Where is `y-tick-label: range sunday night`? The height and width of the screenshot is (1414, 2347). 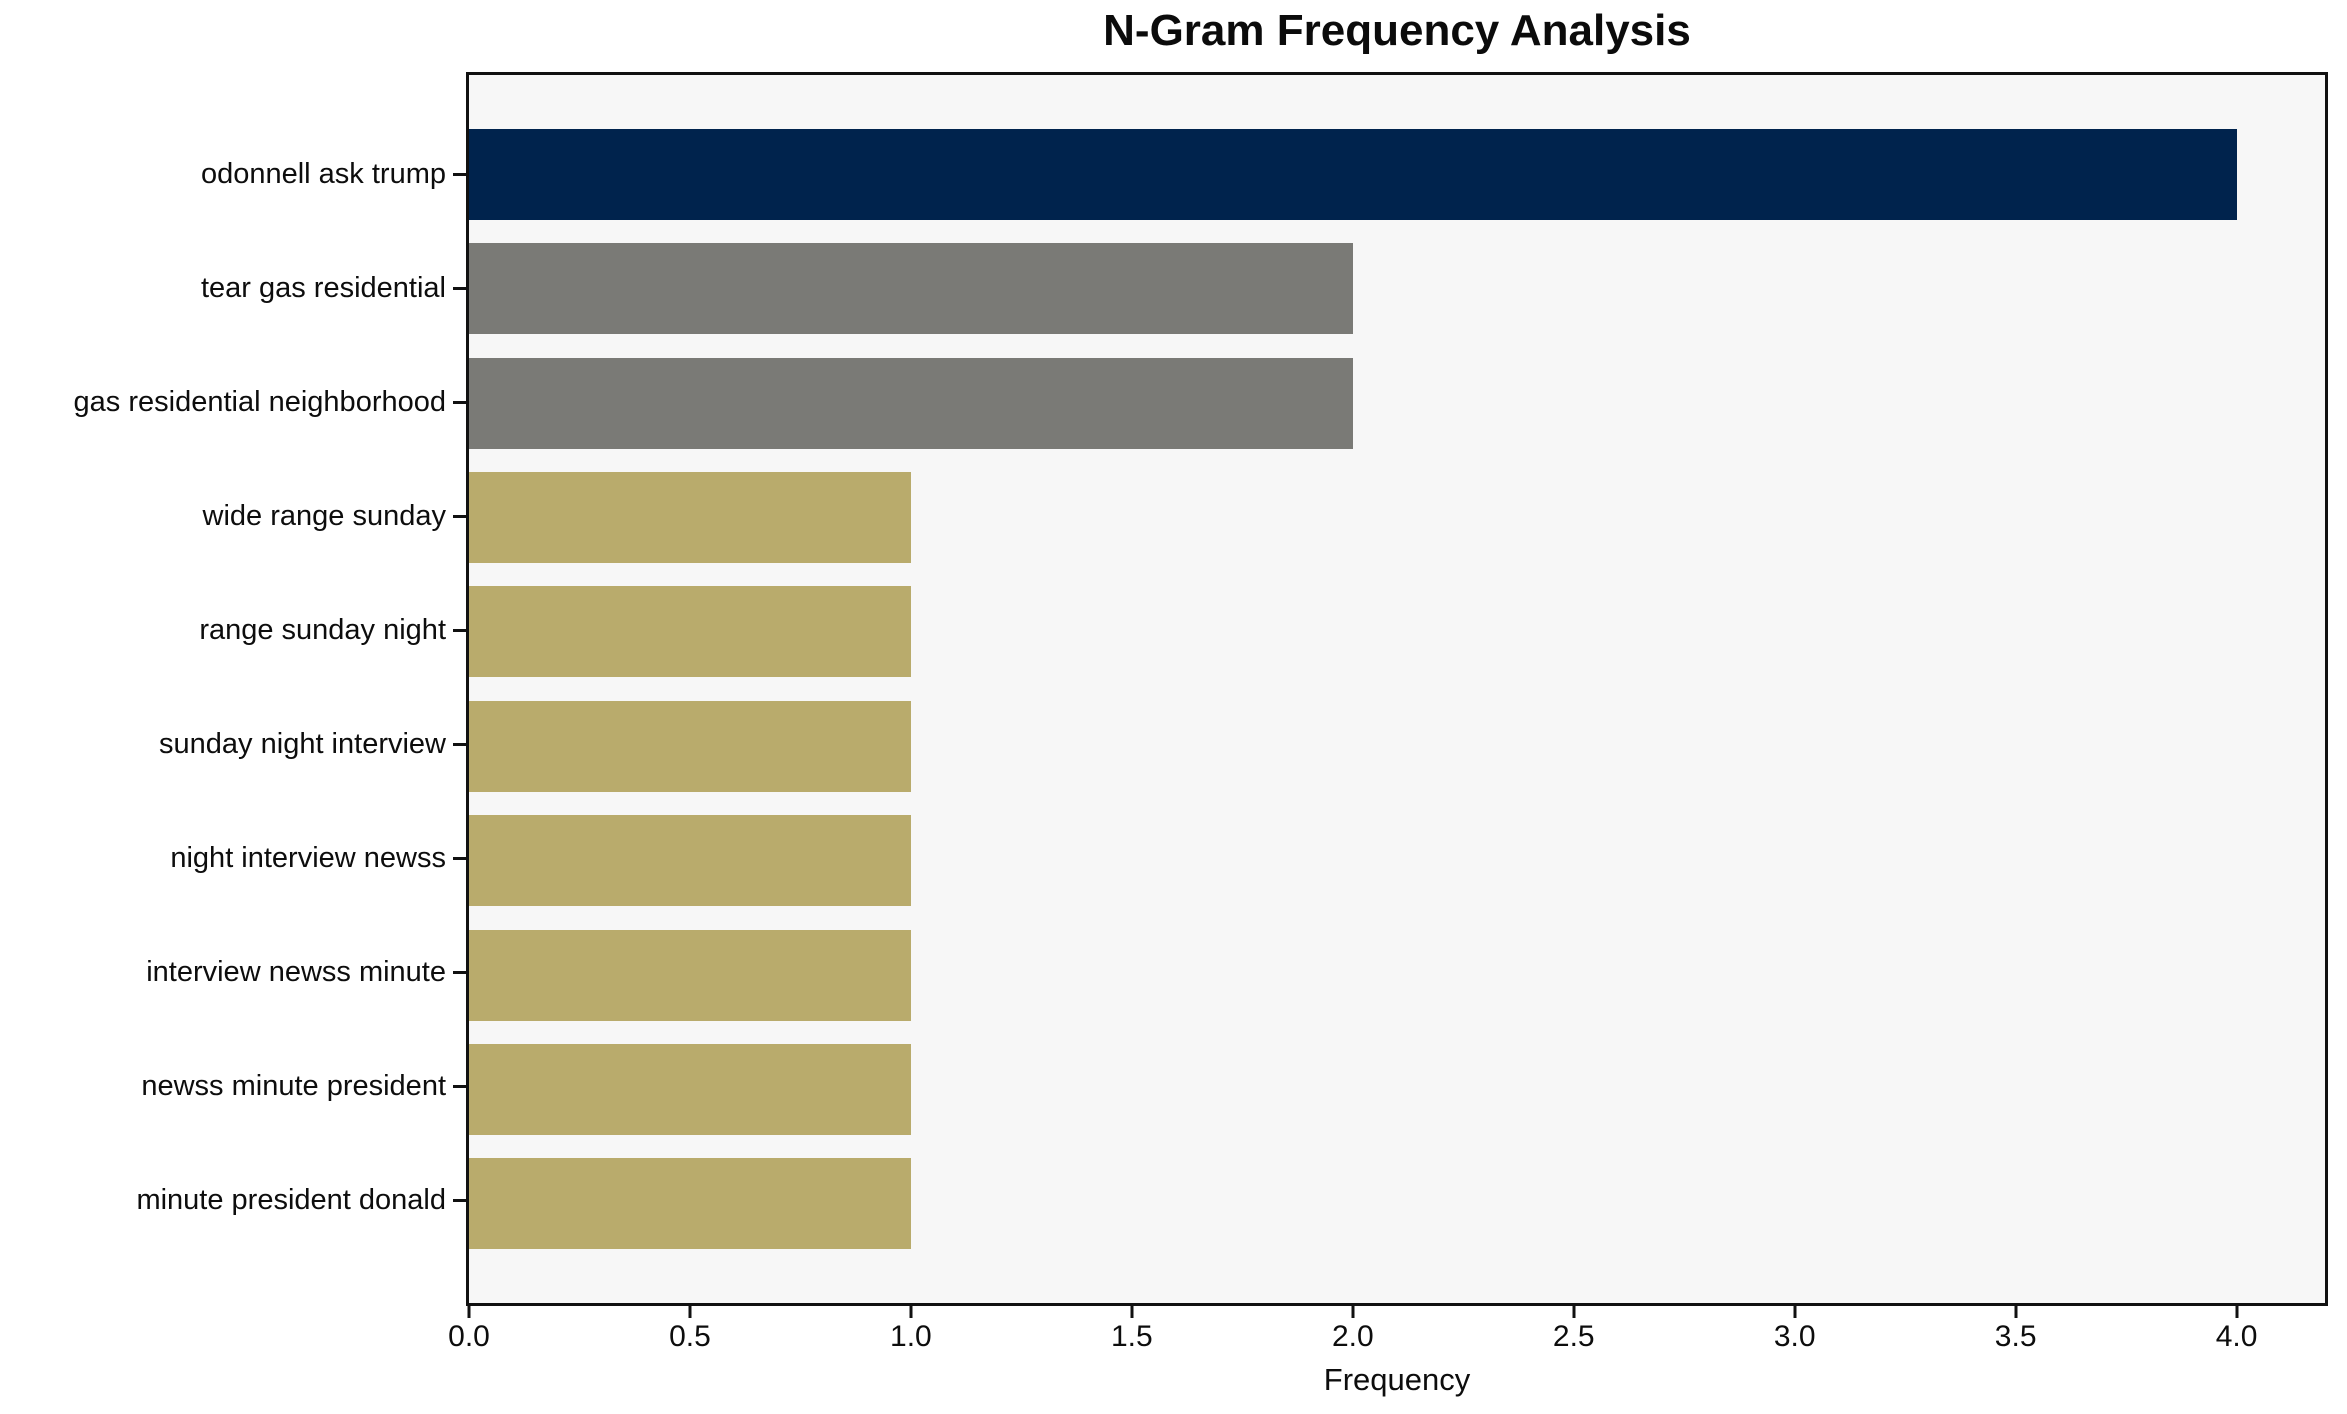 y-tick-label: range sunday night is located at coordinates (322, 629).